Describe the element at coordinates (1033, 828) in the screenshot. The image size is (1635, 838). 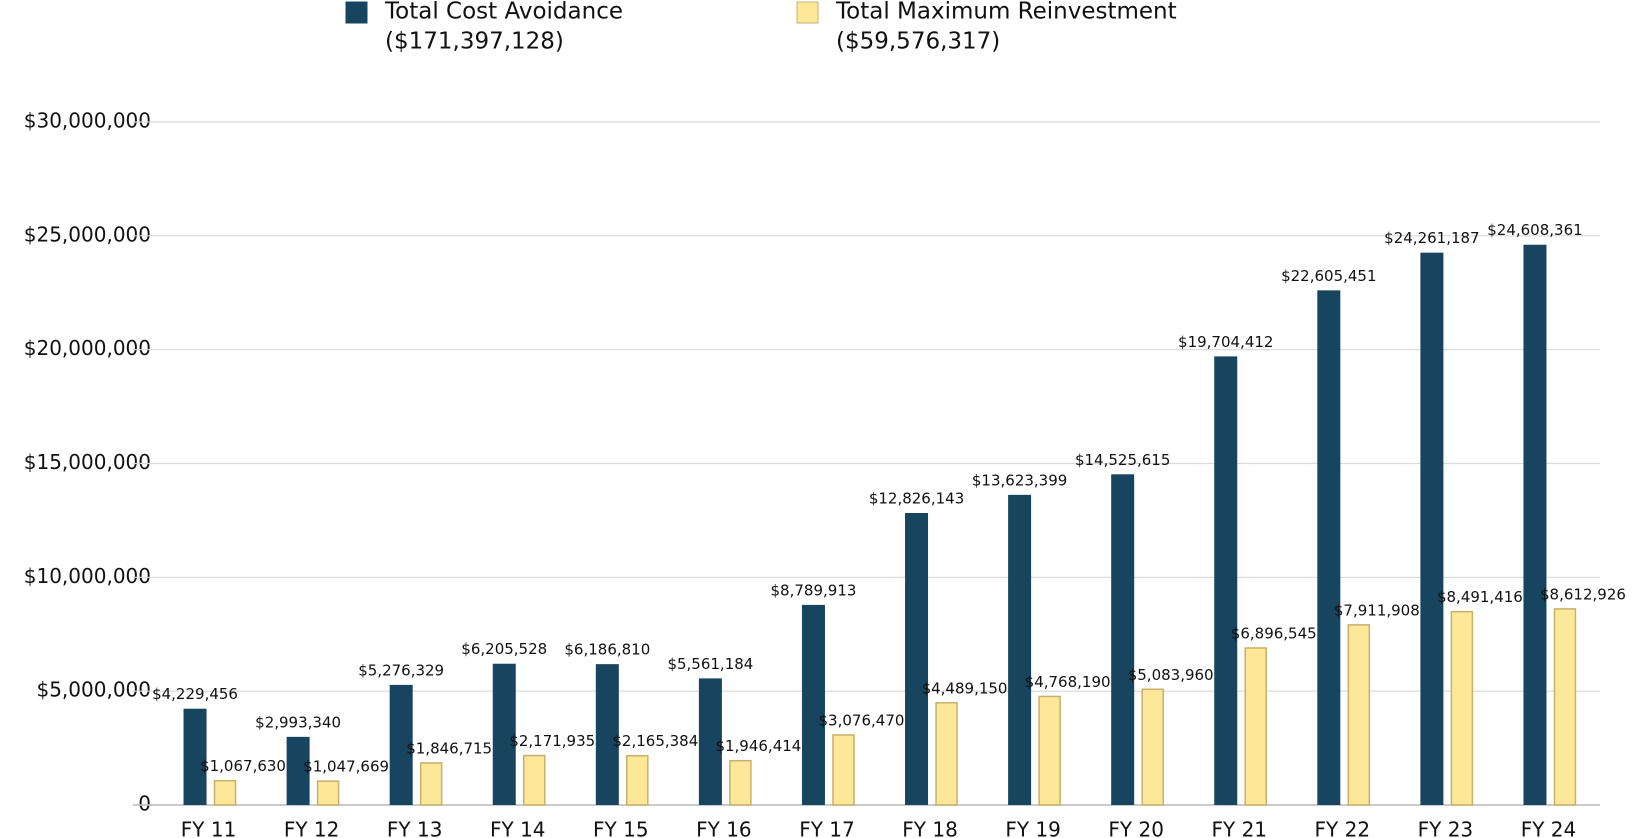
I see `x-tick-label: FY 19` at that location.